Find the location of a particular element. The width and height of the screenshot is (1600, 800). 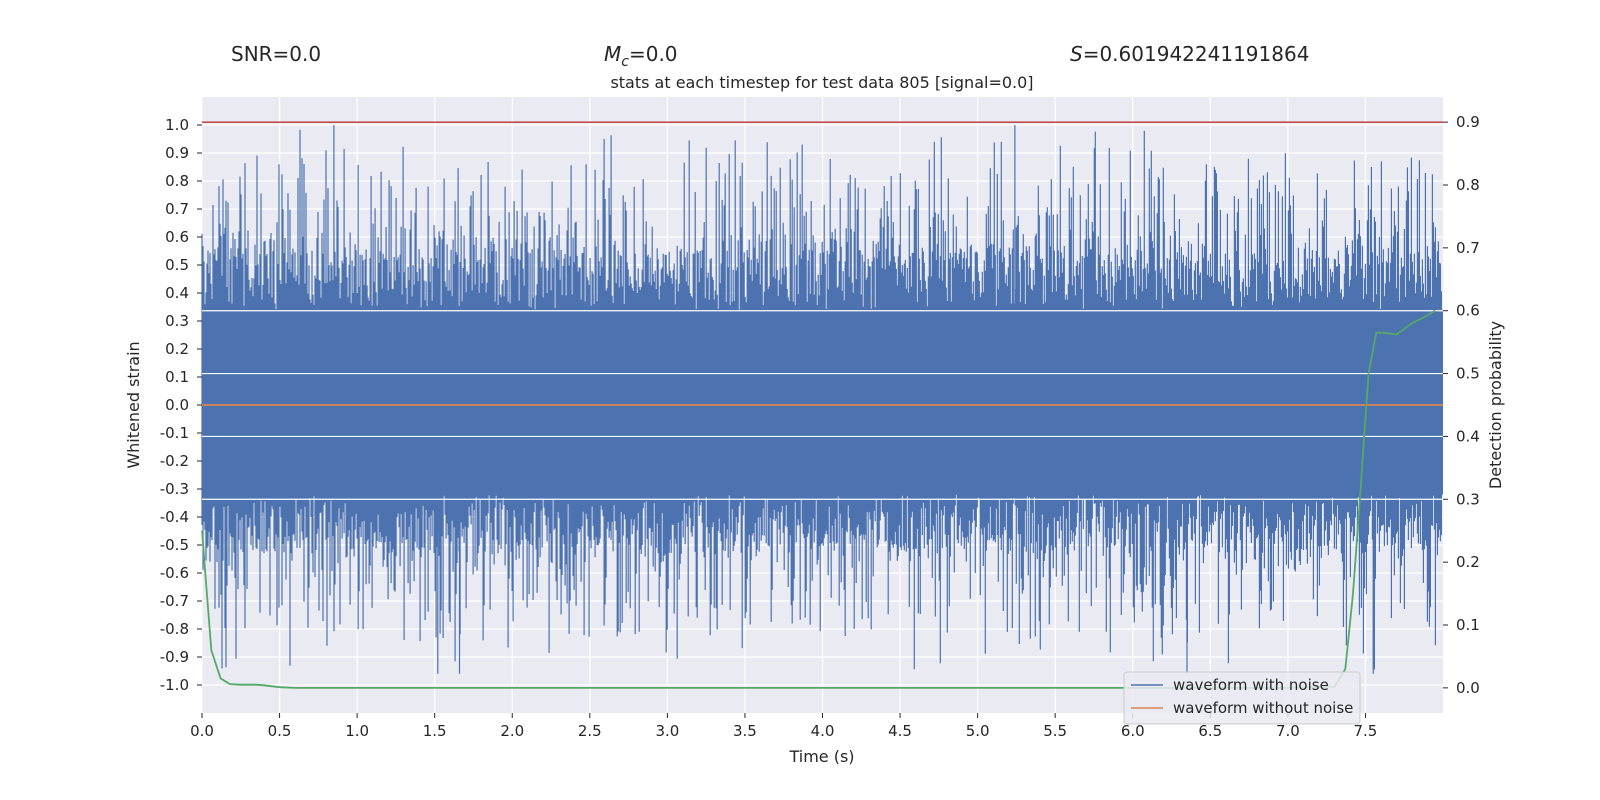

y-axis-label: Whitened strain is located at coordinates (133, 404).